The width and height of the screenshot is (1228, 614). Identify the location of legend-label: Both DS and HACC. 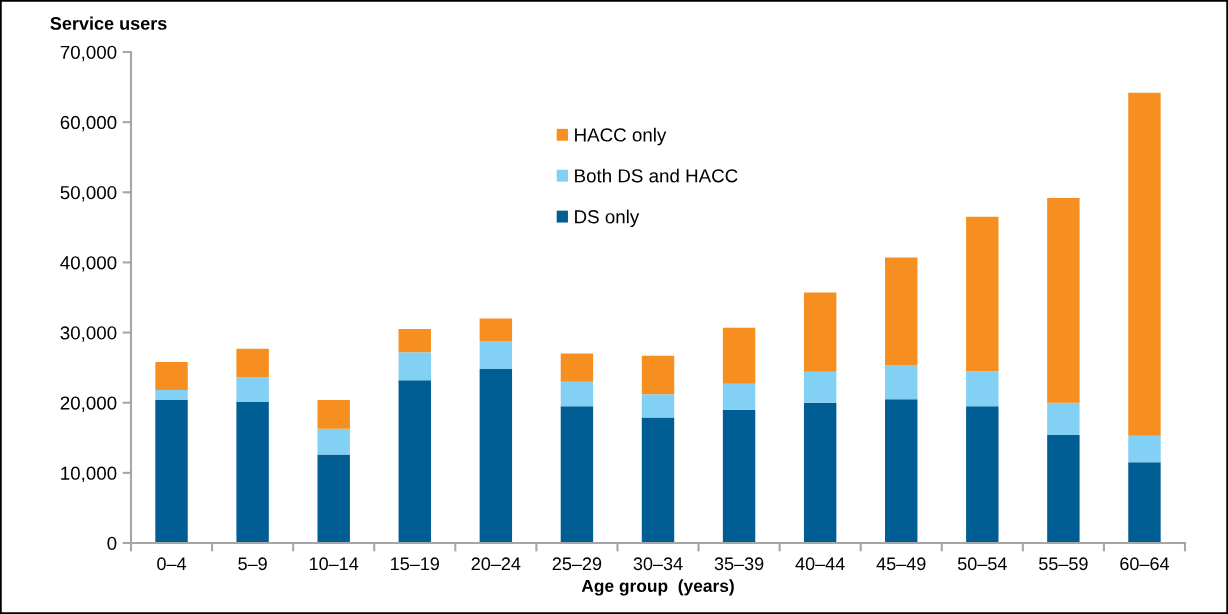
(656, 175).